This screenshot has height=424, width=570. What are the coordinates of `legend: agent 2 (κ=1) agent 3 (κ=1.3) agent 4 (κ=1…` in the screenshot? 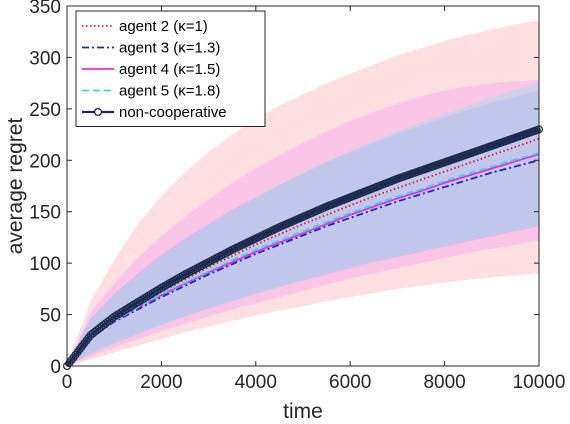 It's located at (170, 68).